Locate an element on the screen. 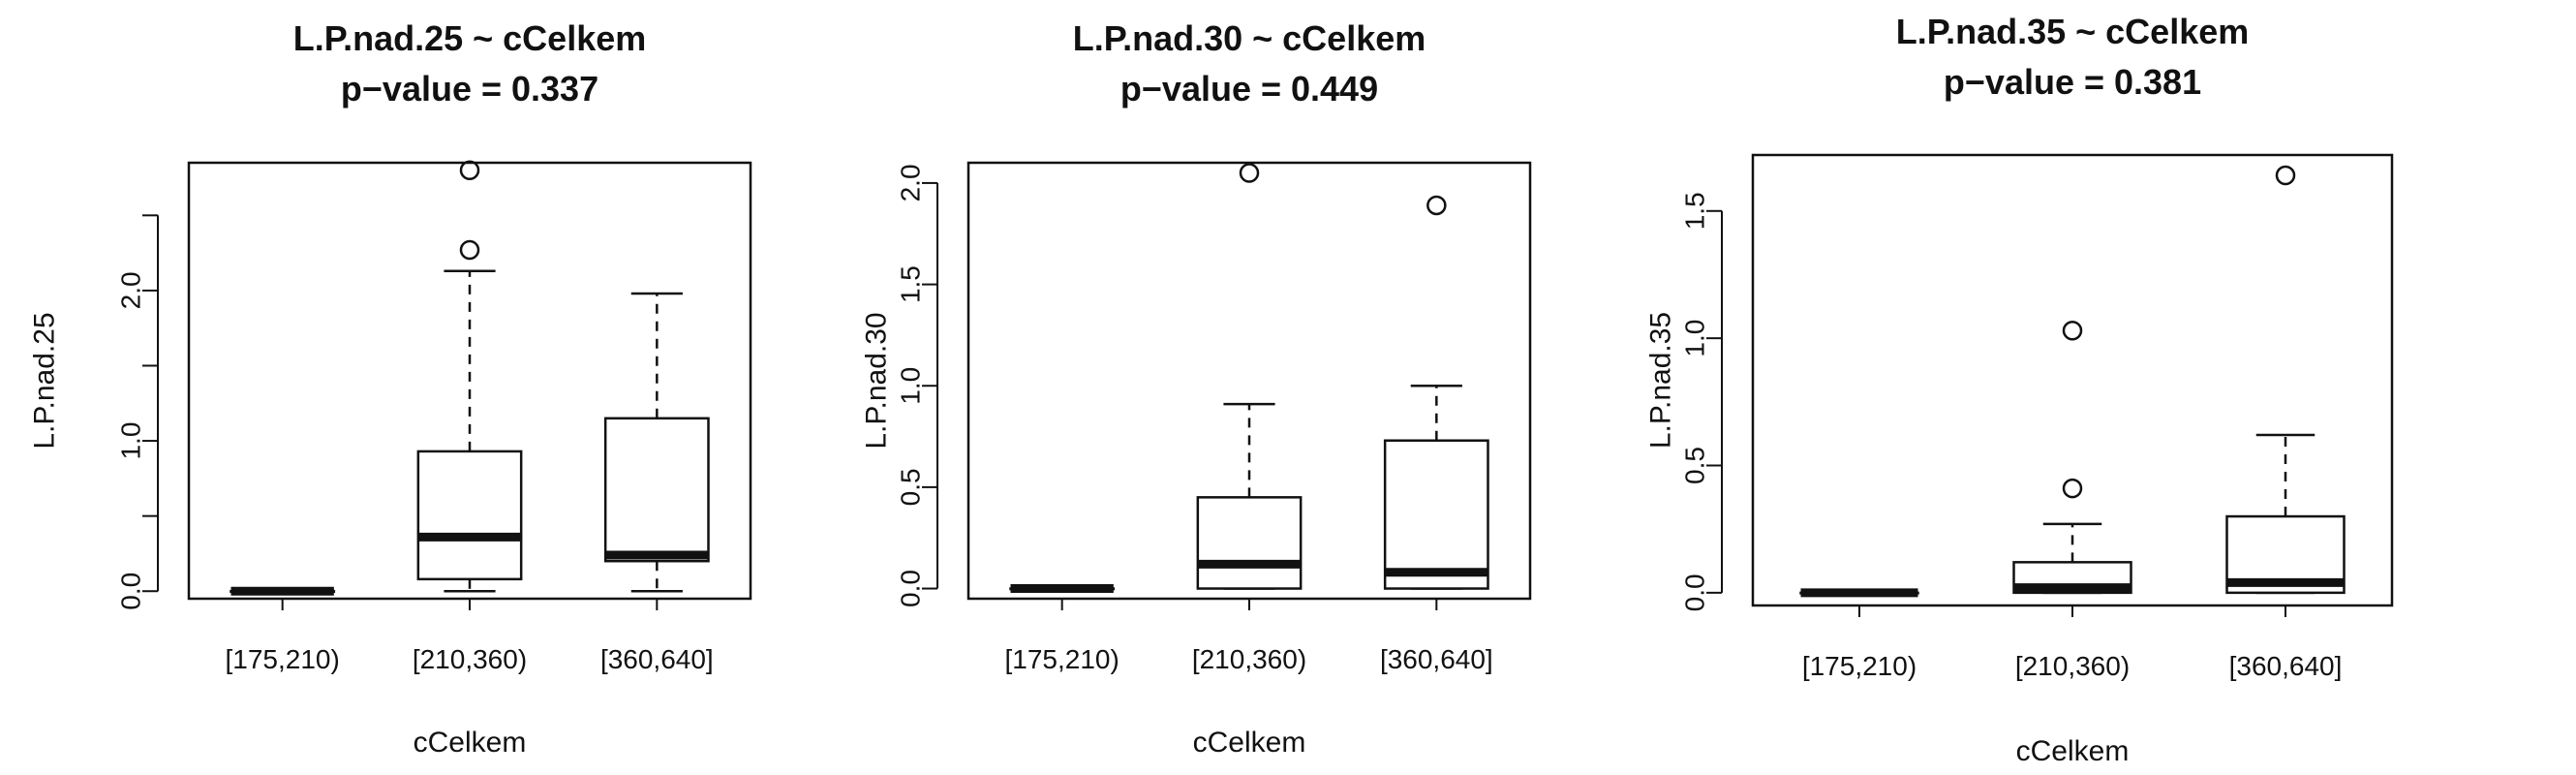 This screenshot has height=775, width=2576. y-axis-title: L.P.nad.35 is located at coordinates (1661, 380).